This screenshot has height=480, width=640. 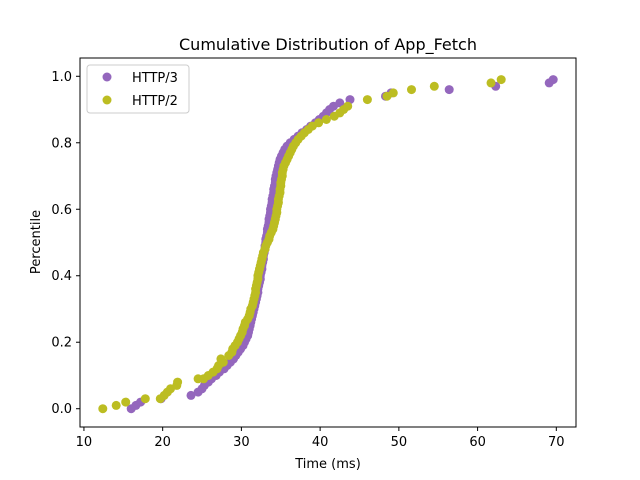 I want to click on legend-box, so click(x=138, y=89).